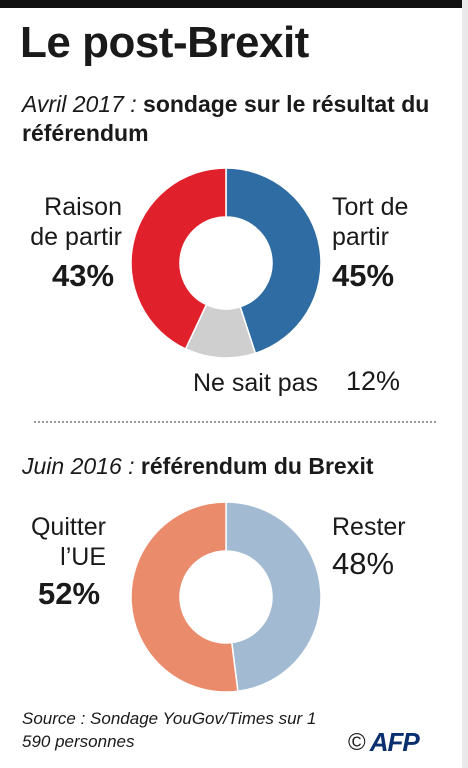 This screenshot has height=768, width=468. I want to click on label-quitter-ue: Quitter l’UE, so click(68, 542).